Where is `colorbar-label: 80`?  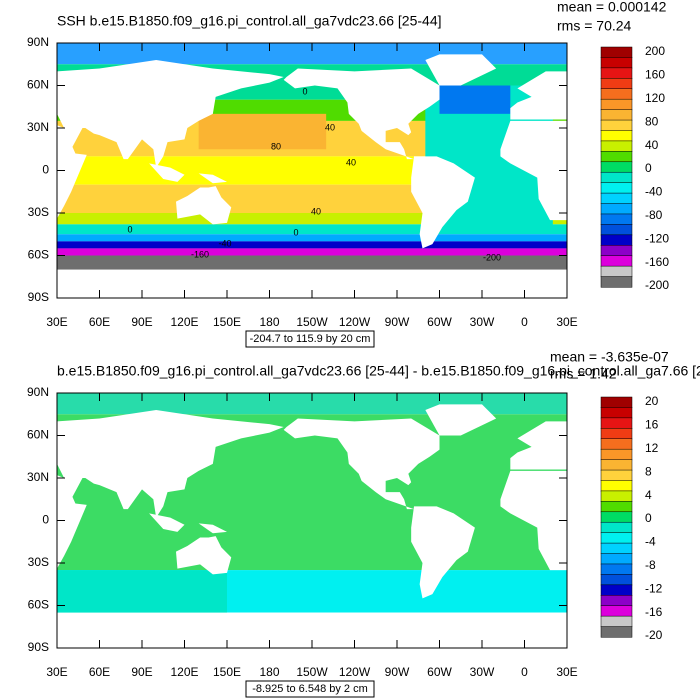 colorbar-label: 80 is located at coordinates (652, 121).